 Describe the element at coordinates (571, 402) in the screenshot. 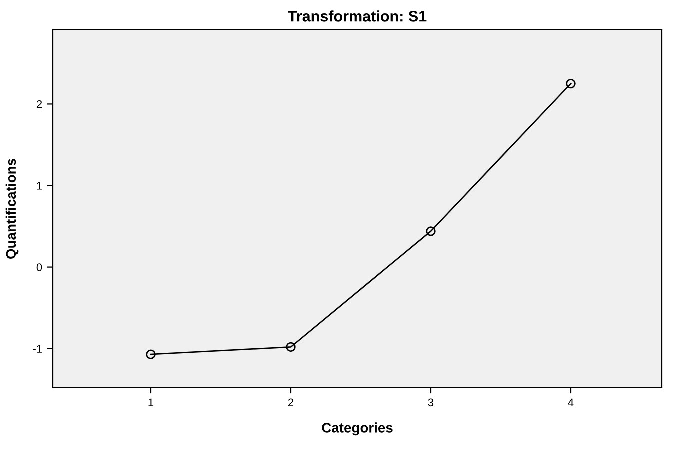

I see `x-tick-label: 4` at that location.